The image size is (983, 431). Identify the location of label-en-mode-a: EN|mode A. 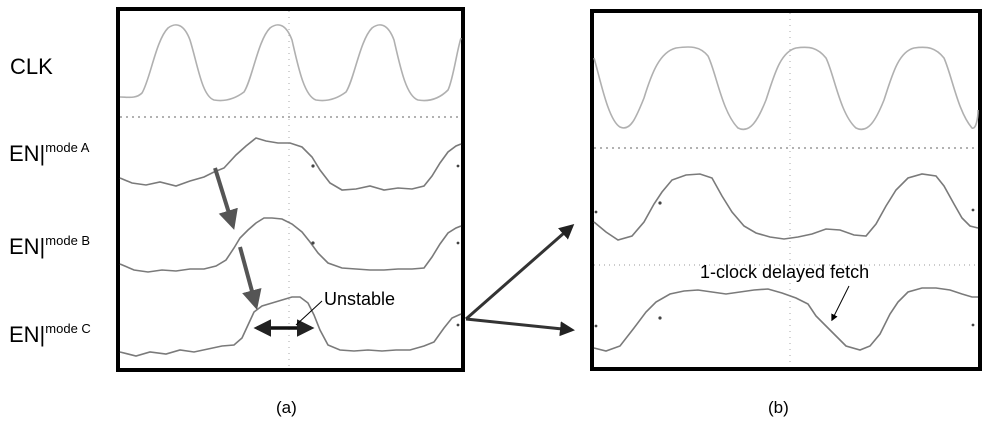
(49, 153).